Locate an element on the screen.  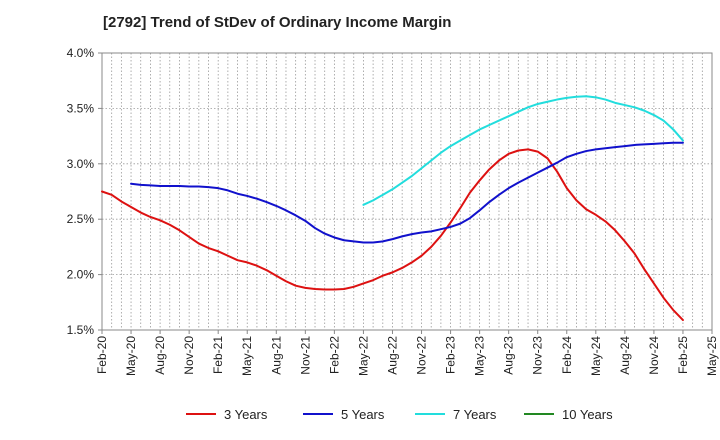
x-tick-label: Aug-20 is located at coordinates (160, 355).